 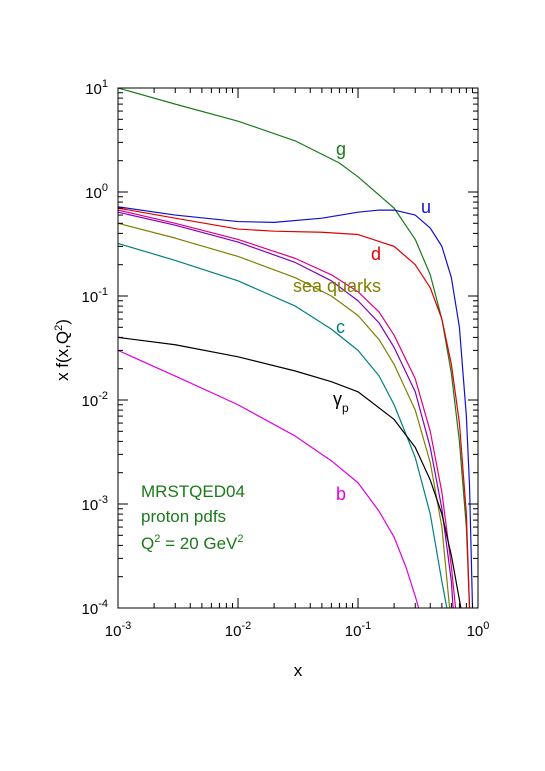 What do you see at coordinates (183, 516) in the screenshot?
I see `note-line2: proton pdfs` at bounding box center [183, 516].